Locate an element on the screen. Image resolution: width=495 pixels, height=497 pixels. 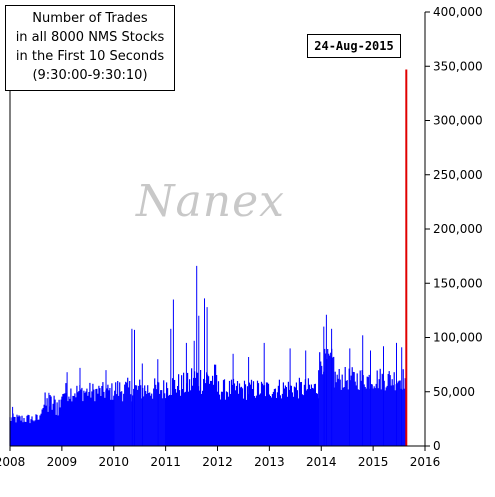
x-tick-label: 2013 is located at coordinates (269, 462).